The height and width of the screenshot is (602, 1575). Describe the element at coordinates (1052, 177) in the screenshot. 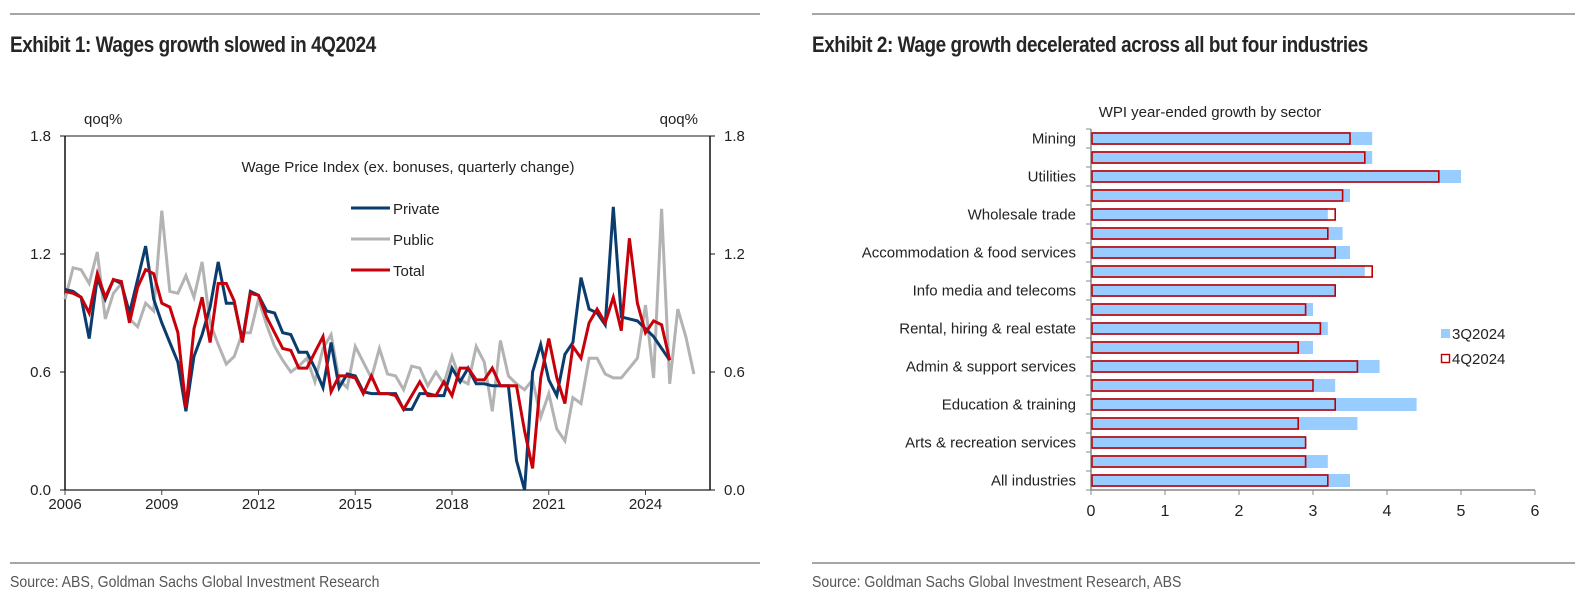

I see `category-label: Utilities` at that location.